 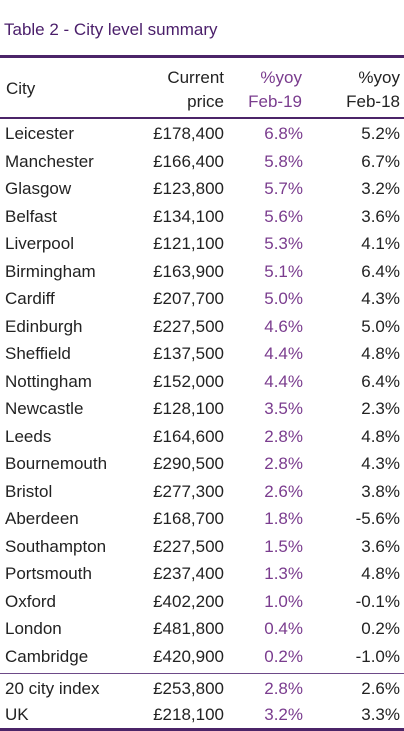 I want to click on table-row: Newcastle £128,100 3.5% 2.3%, so click(x=202, y=409).